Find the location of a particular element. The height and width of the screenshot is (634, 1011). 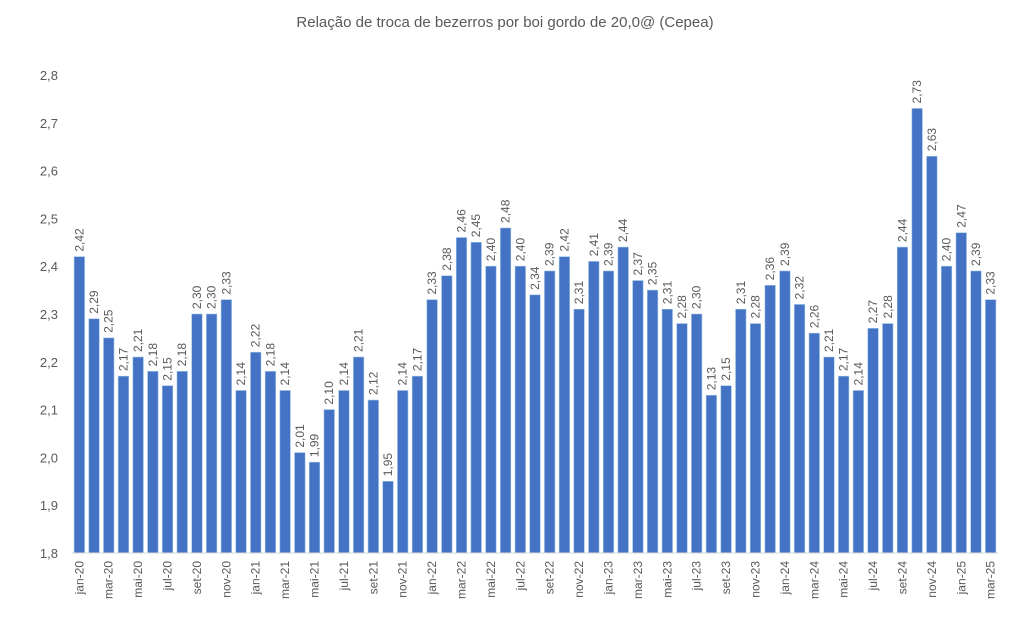

data-label: 2,12 is located at coordinates (373, 383).